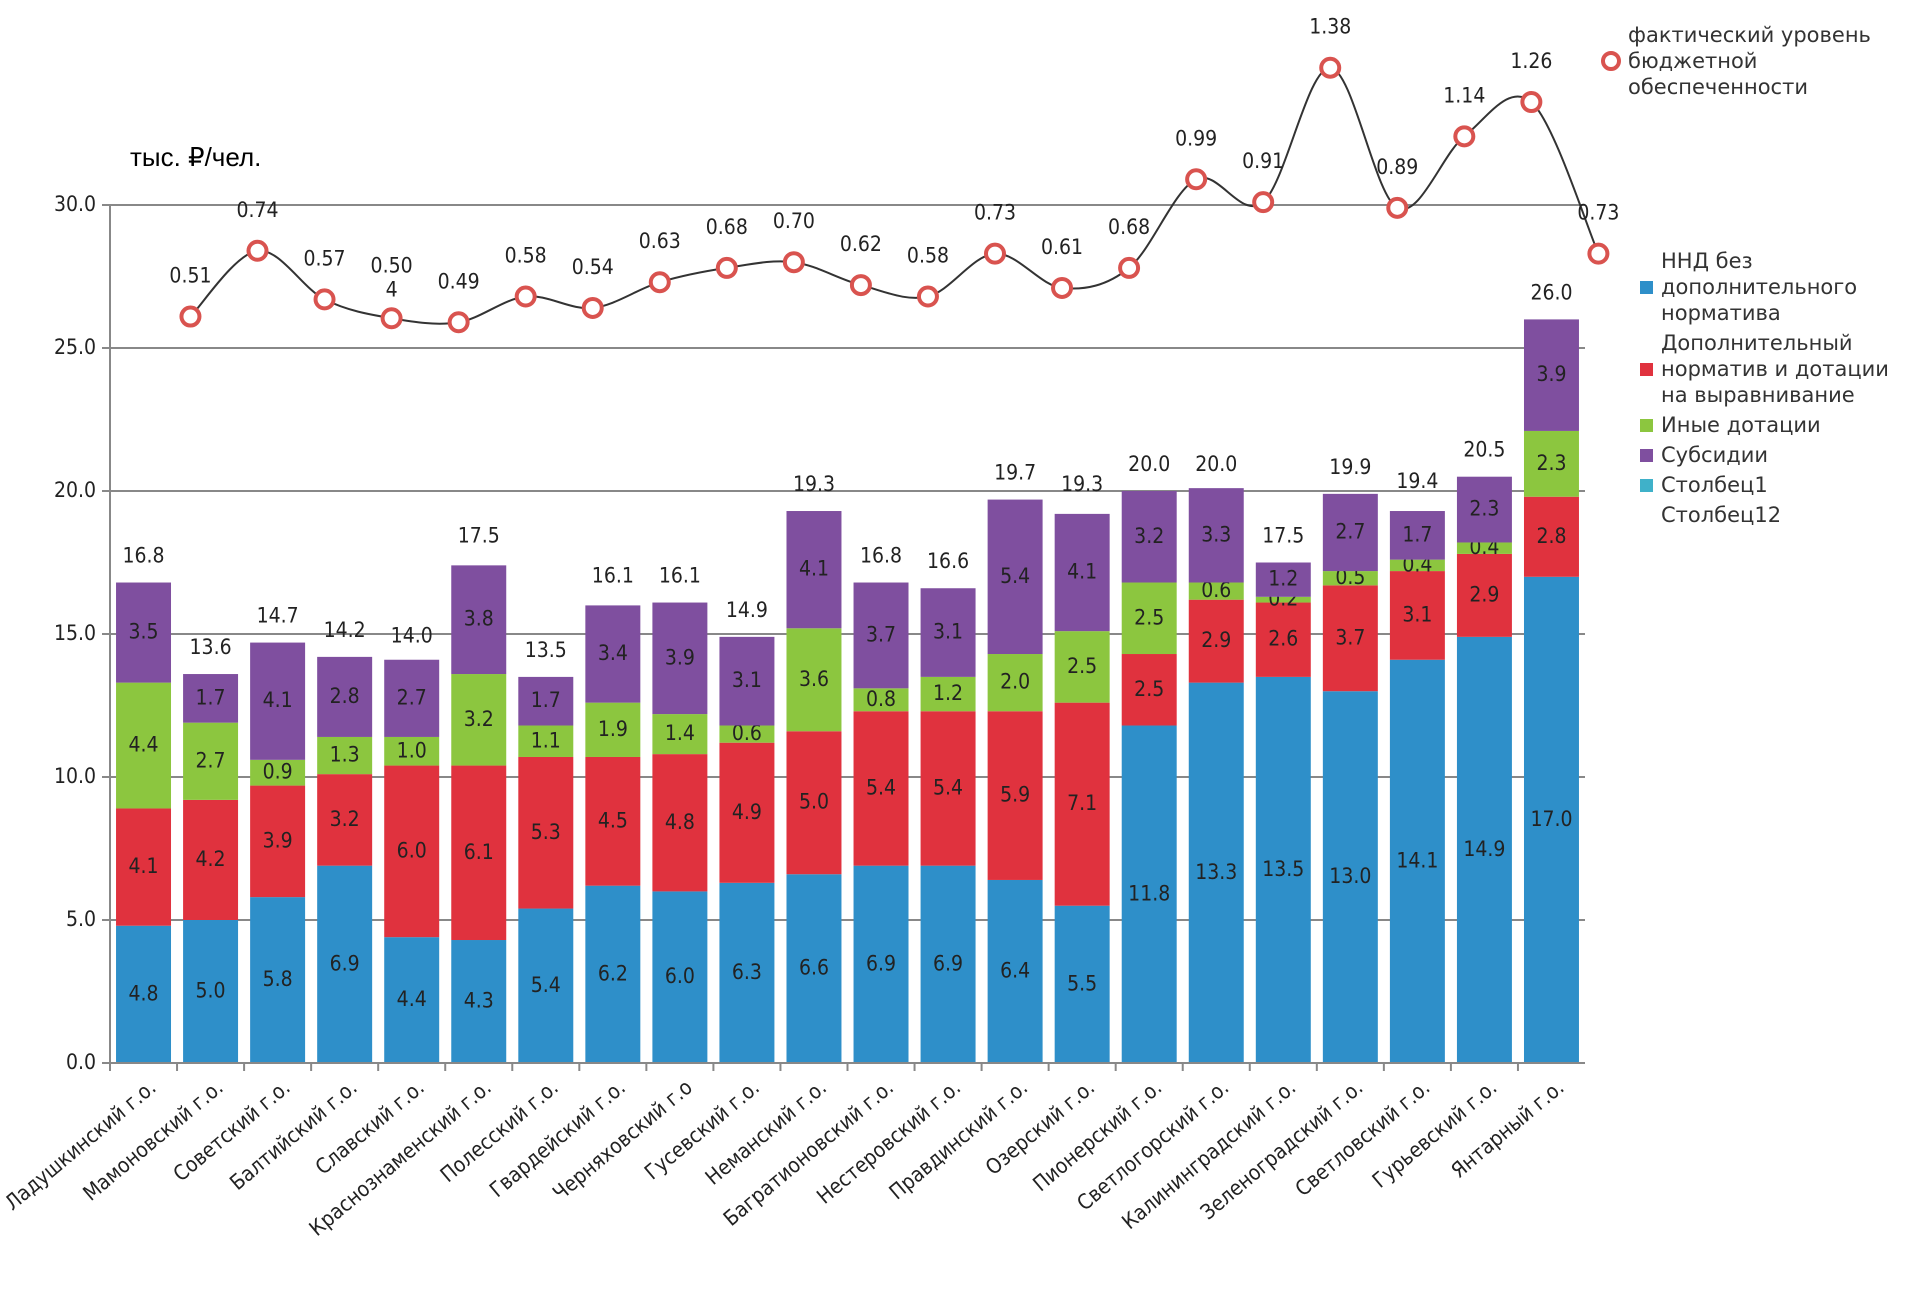  What do you see at coordinates (747, 610) in the screenshot?
I see `total-label: 14.9` at bounding box center [747, 610].